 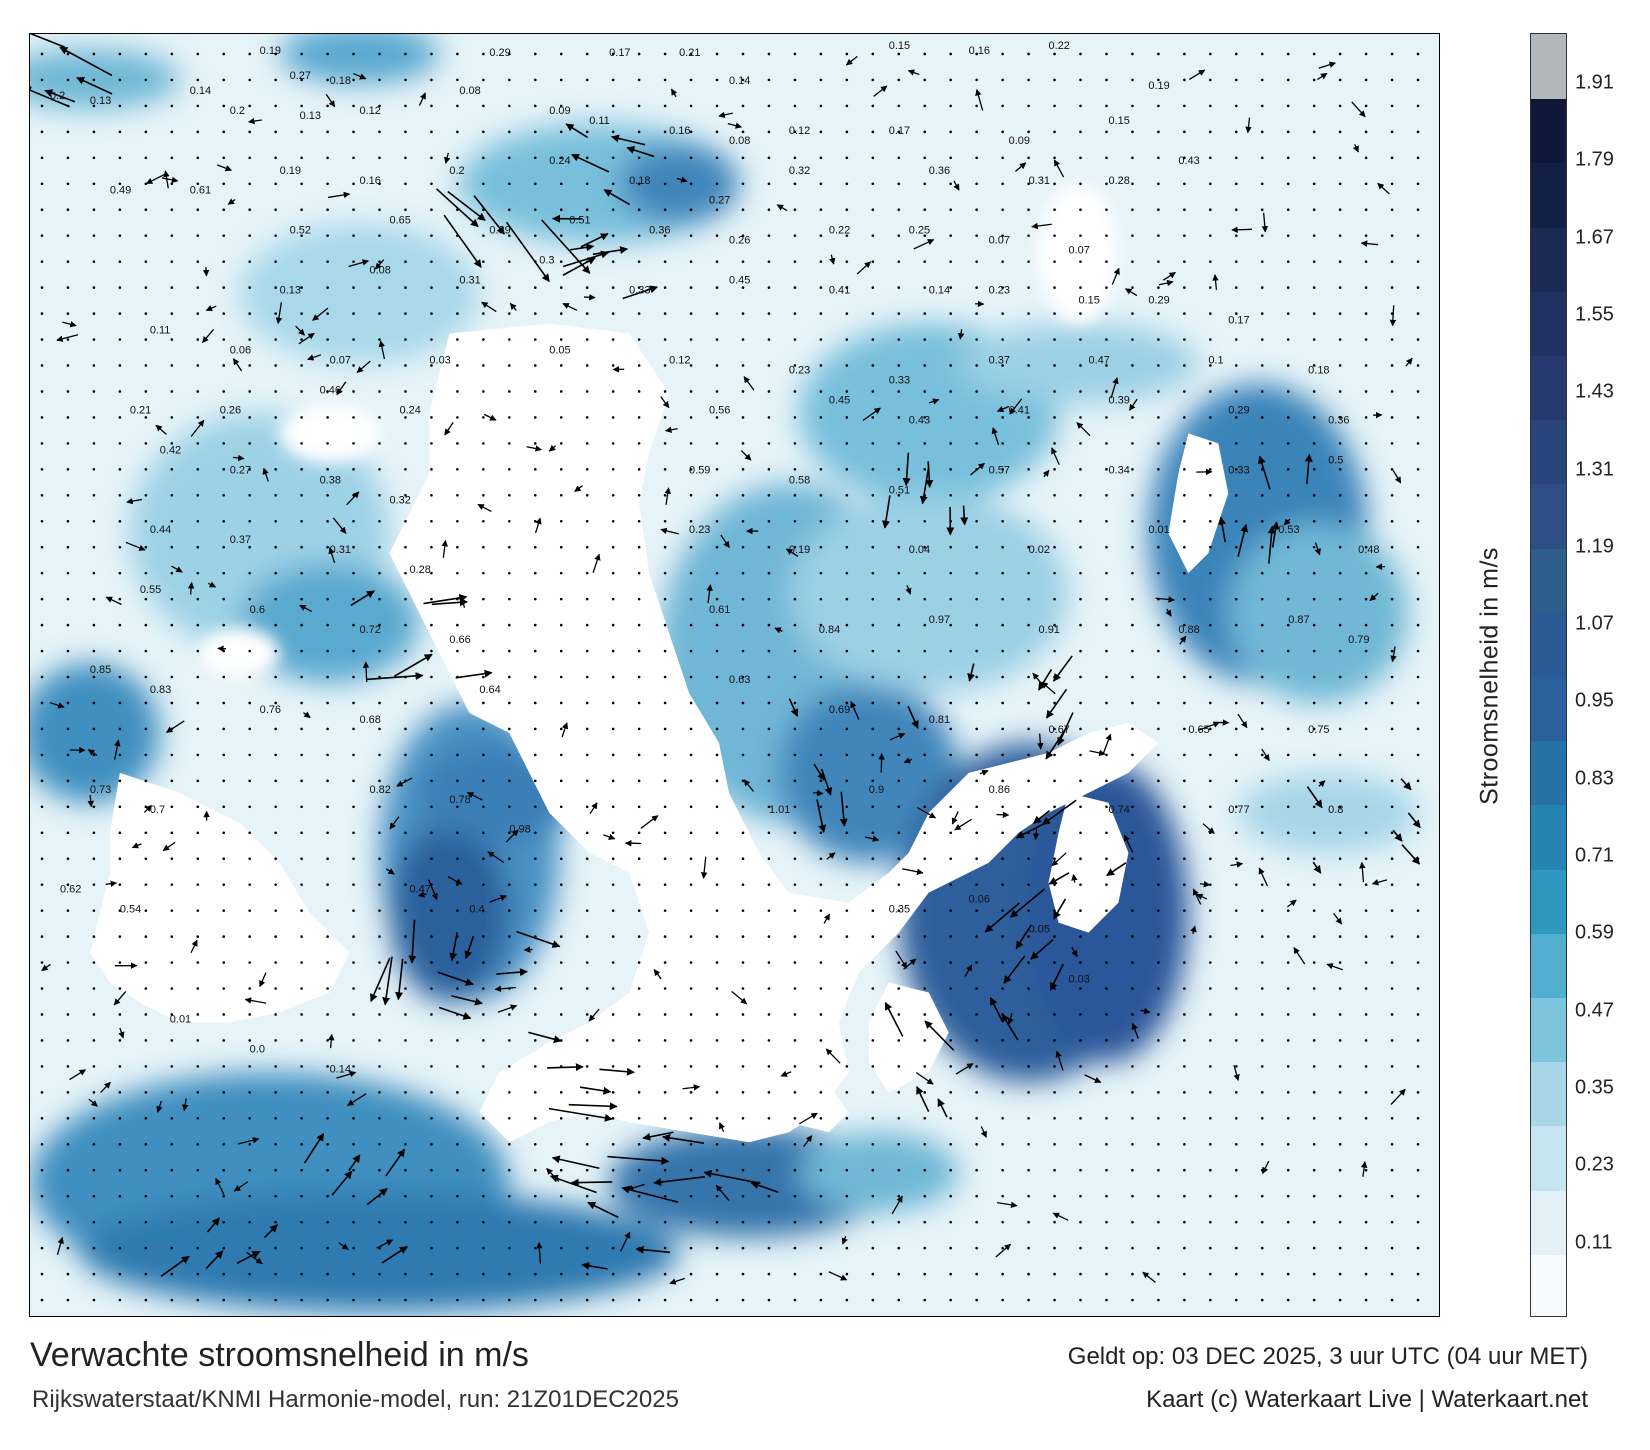 What do you see at coordinates (899, 46) in the screenshot?
I see `speed-value-label: 0.15` at bounding box center [899, 46].